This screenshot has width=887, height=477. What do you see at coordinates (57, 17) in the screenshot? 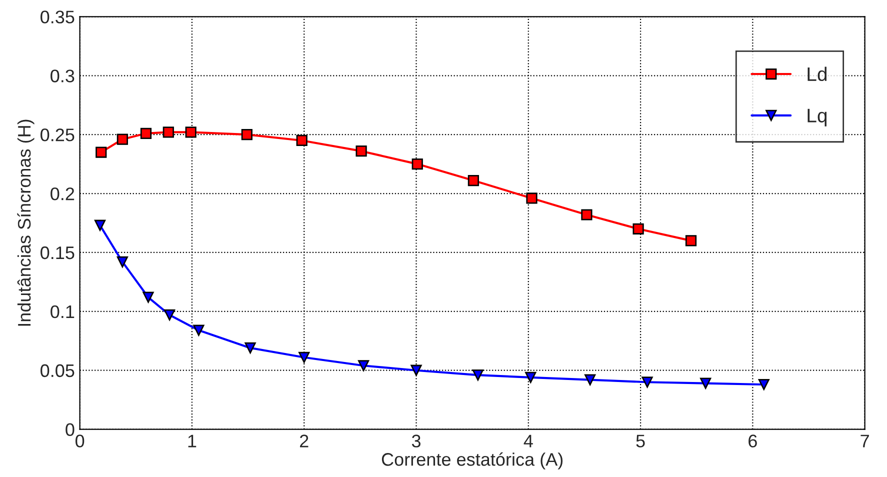
I see `y-tick-label: 0.35` at bounding box center [57, 17].